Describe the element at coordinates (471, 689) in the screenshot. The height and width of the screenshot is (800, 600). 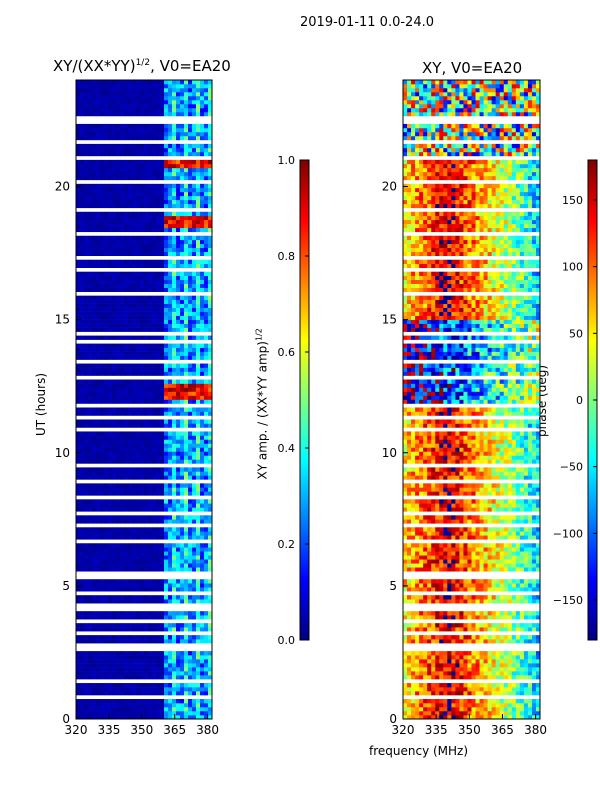
I see `phase-row` at that location.